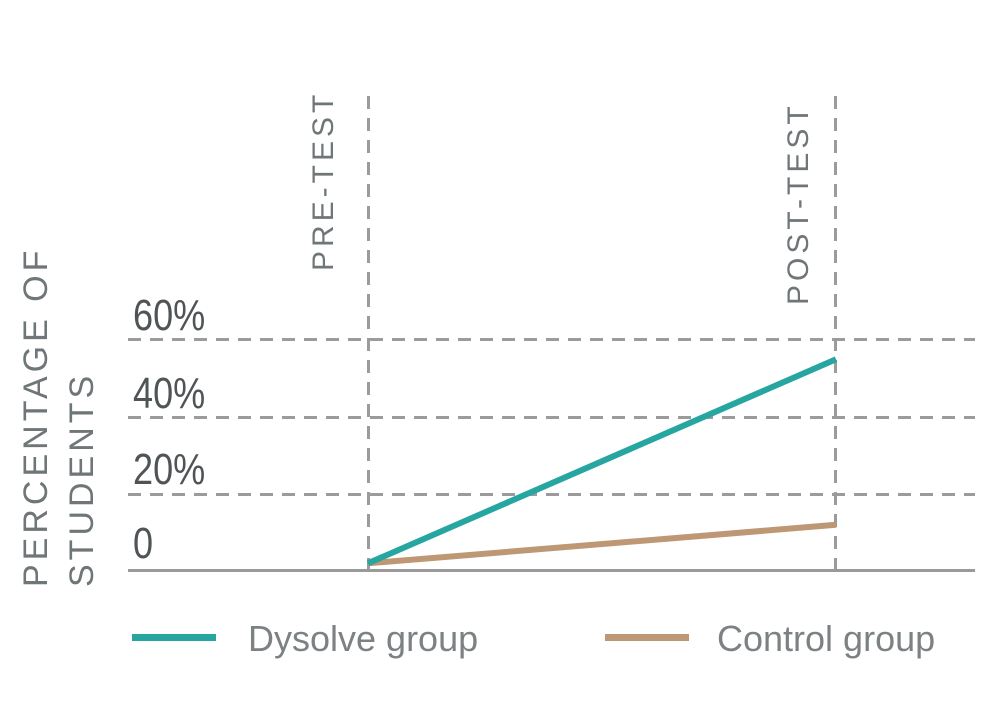 The image size is (1000, 704). I want to click on gridline-posttest, so click(835, 334).